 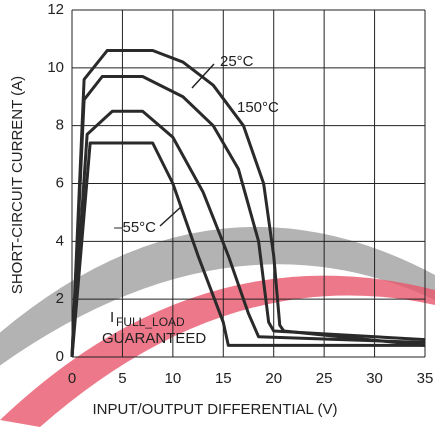 I want to click on y-tick-label: 12, so click(x=55, y=9).